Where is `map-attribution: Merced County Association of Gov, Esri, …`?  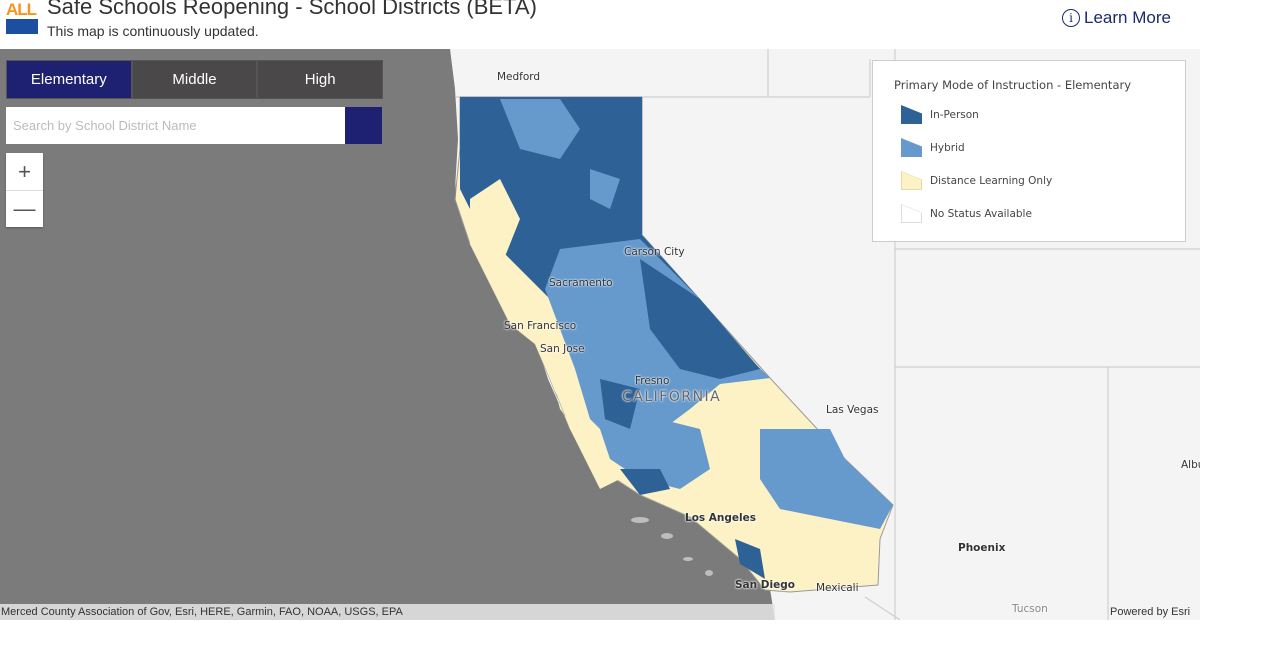 map-attribution: Merced County Association of Gov, Esri, … is located at coordinates (387, 612).